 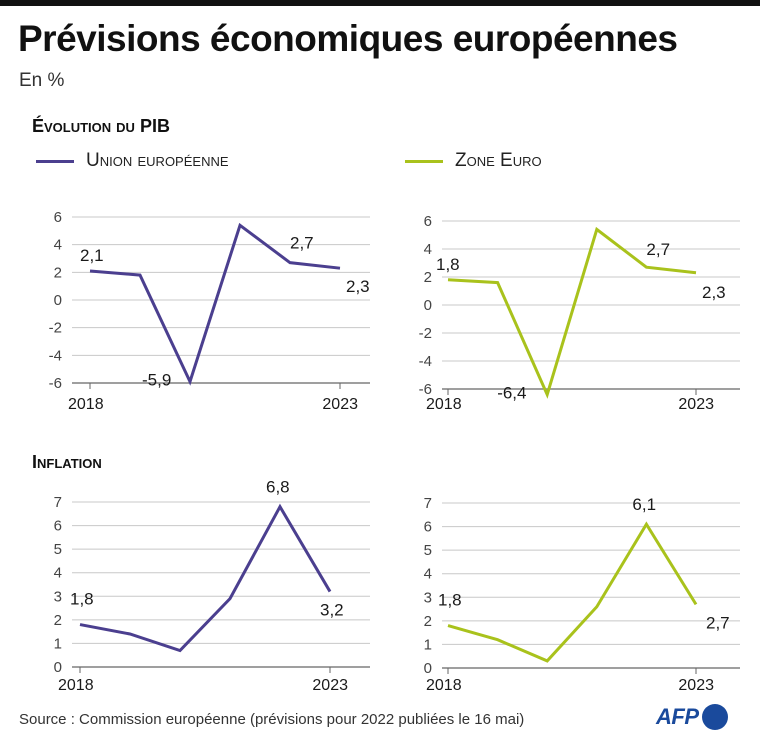 I want to click on data-label: -6,4, so click(x=511, y=393).